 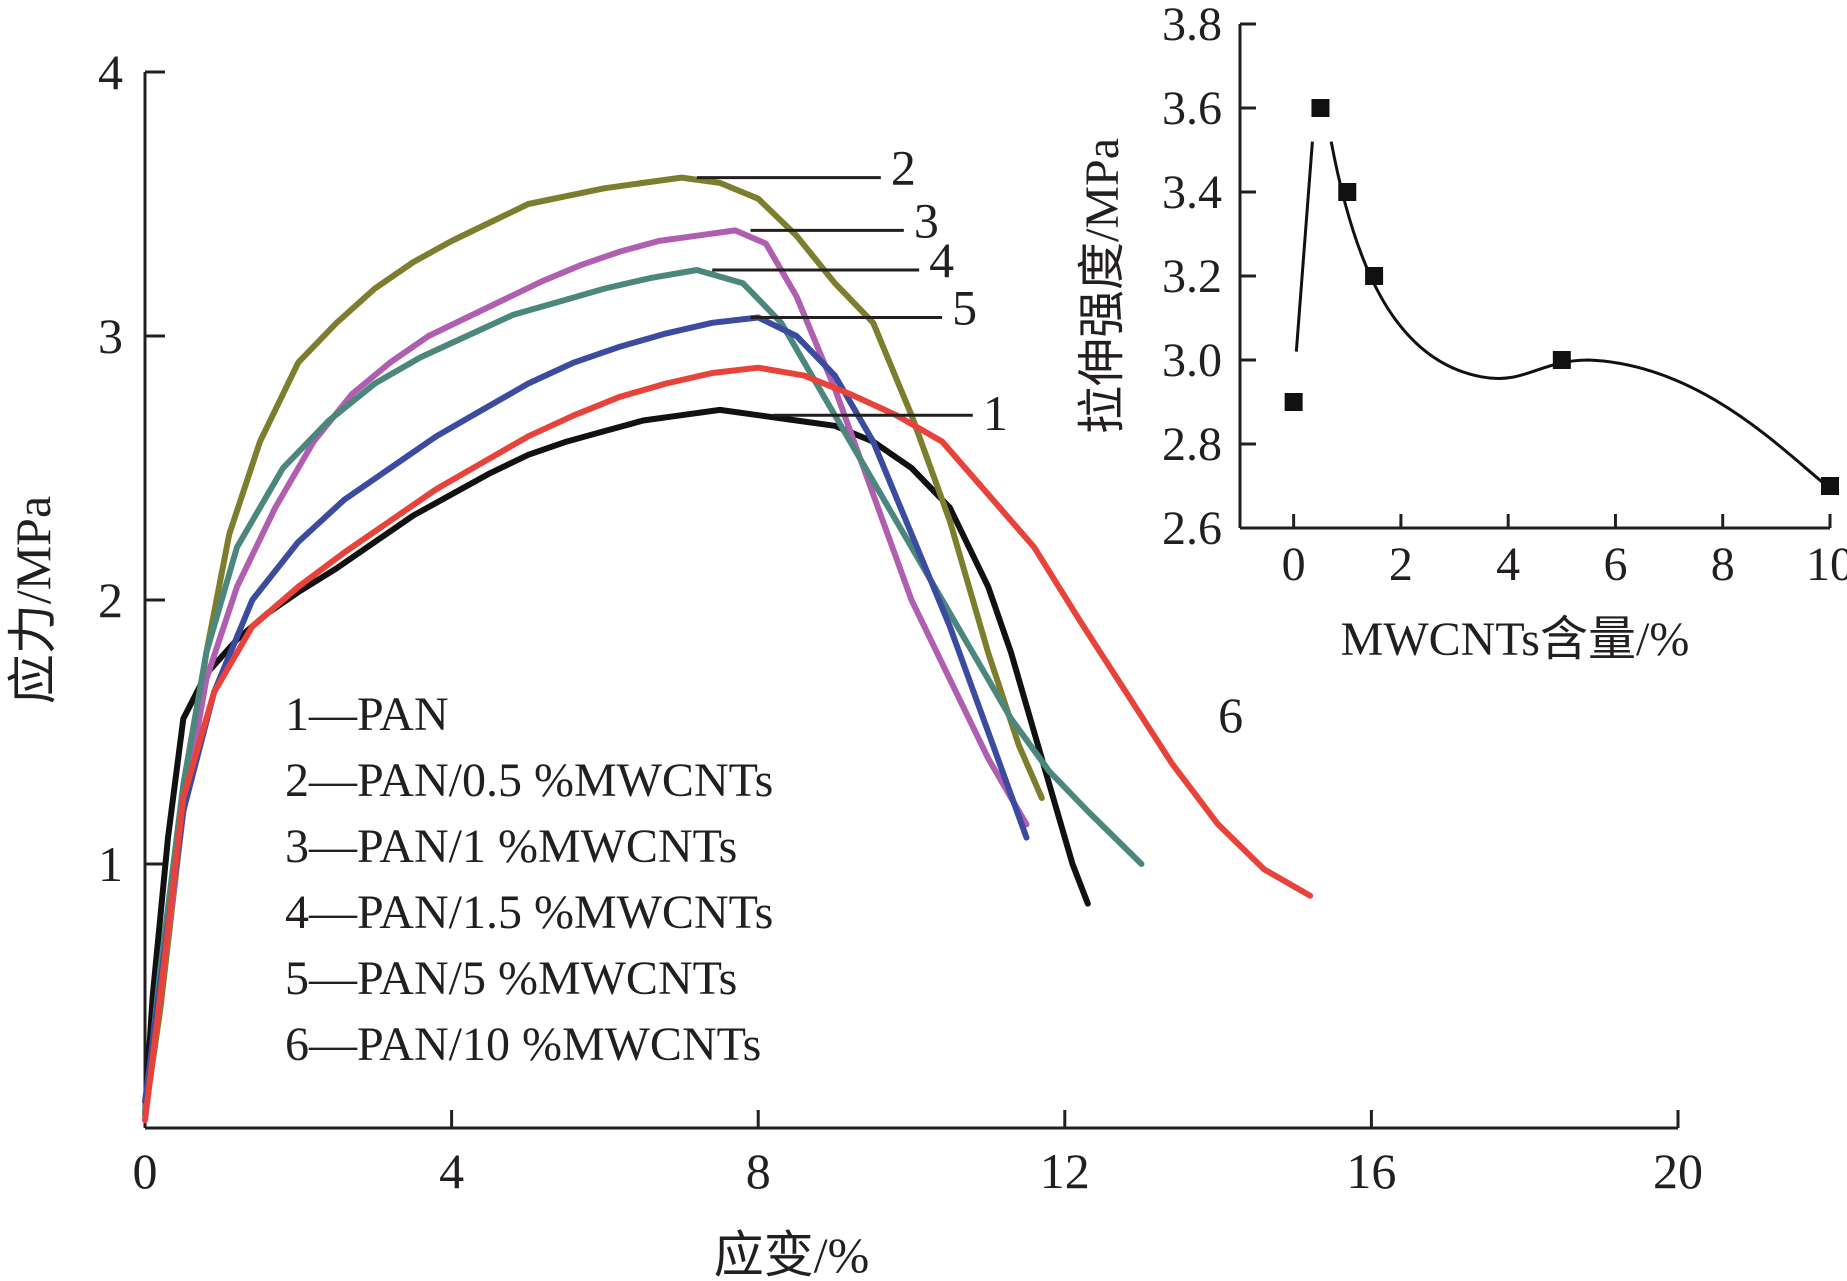 I want to click on inset-y-tick-label: 3.0, so click(x=1192, y=360).